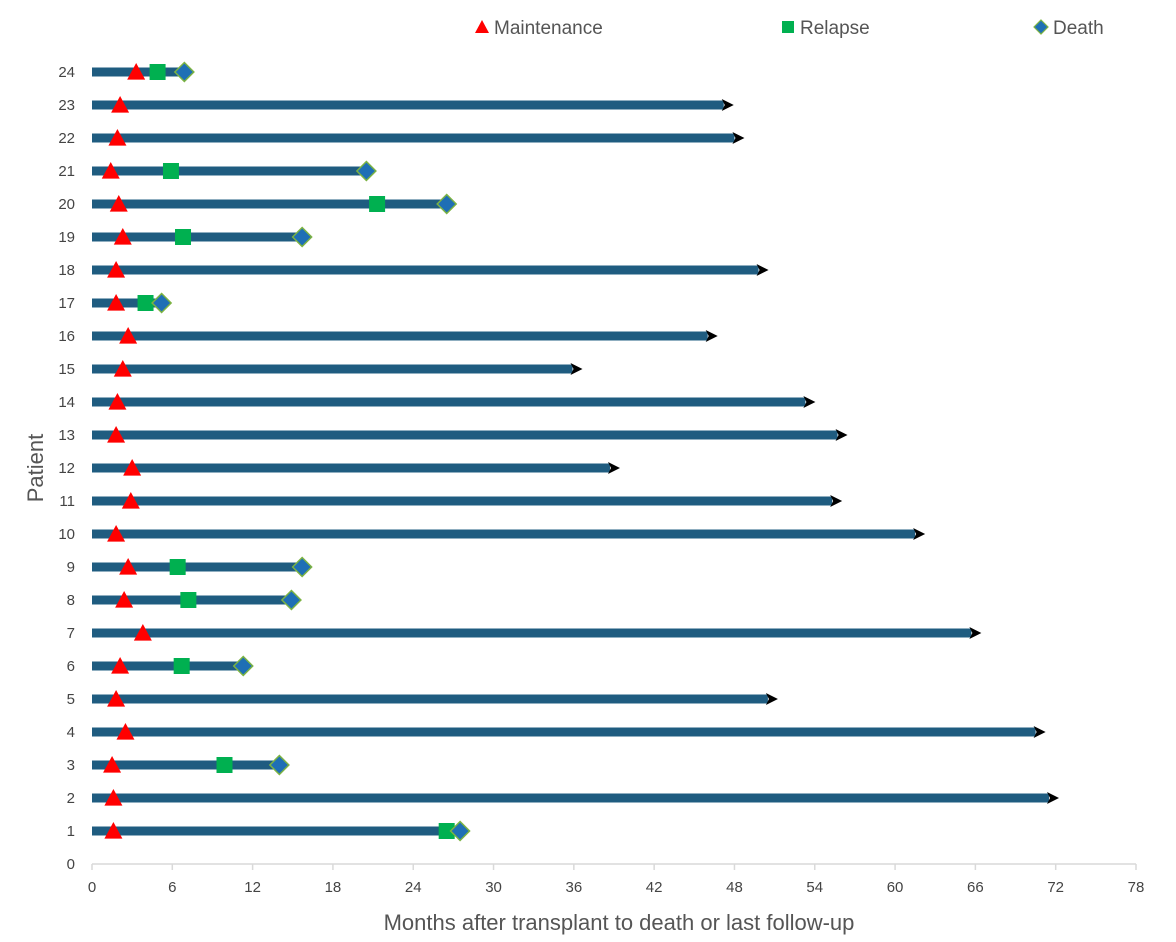  I want to click on x-axis-ticks: 0 6 12 18 24 30 36 42 48 54 60 66 72 78, so click(616, 880).